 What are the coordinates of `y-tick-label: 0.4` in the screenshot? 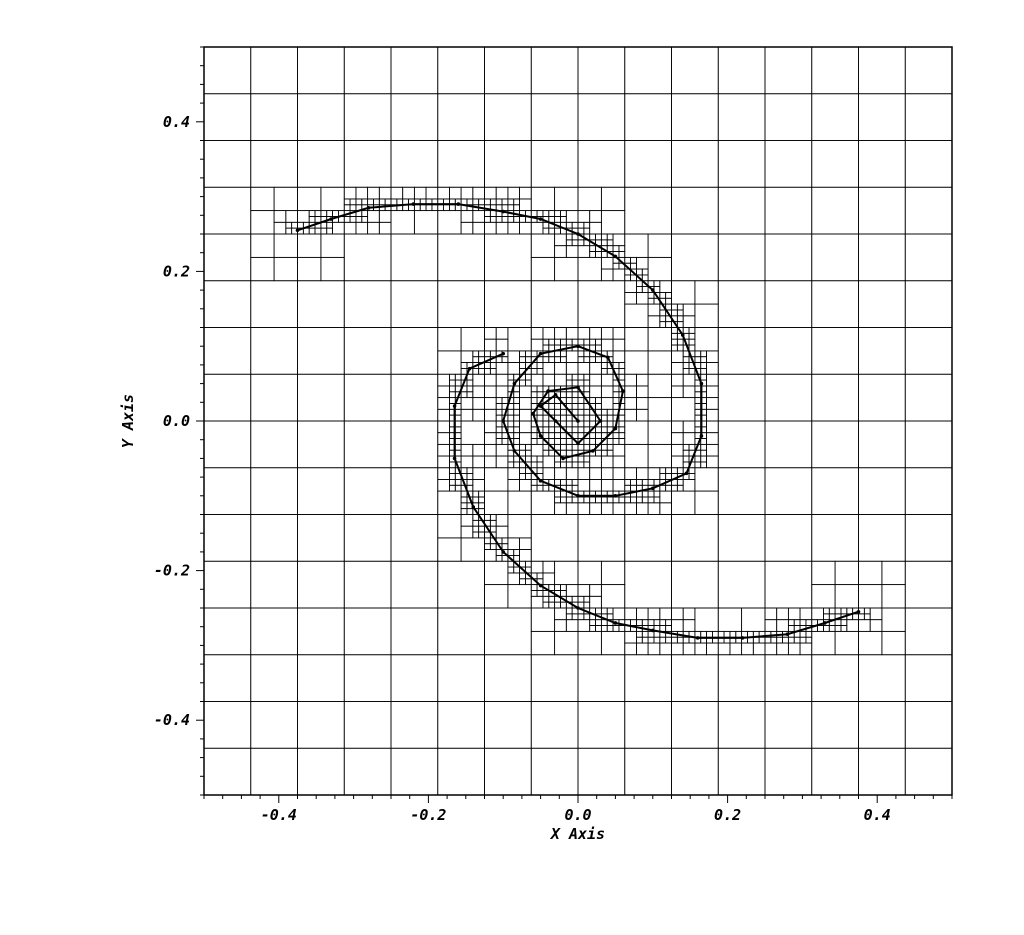 It's located at (176, 122).